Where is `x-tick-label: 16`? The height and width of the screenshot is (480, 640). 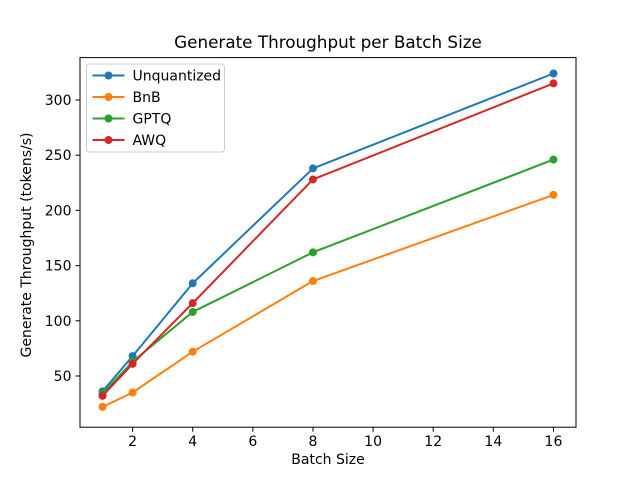
x-tick-label: 16 is located at coordinates (554, 442).